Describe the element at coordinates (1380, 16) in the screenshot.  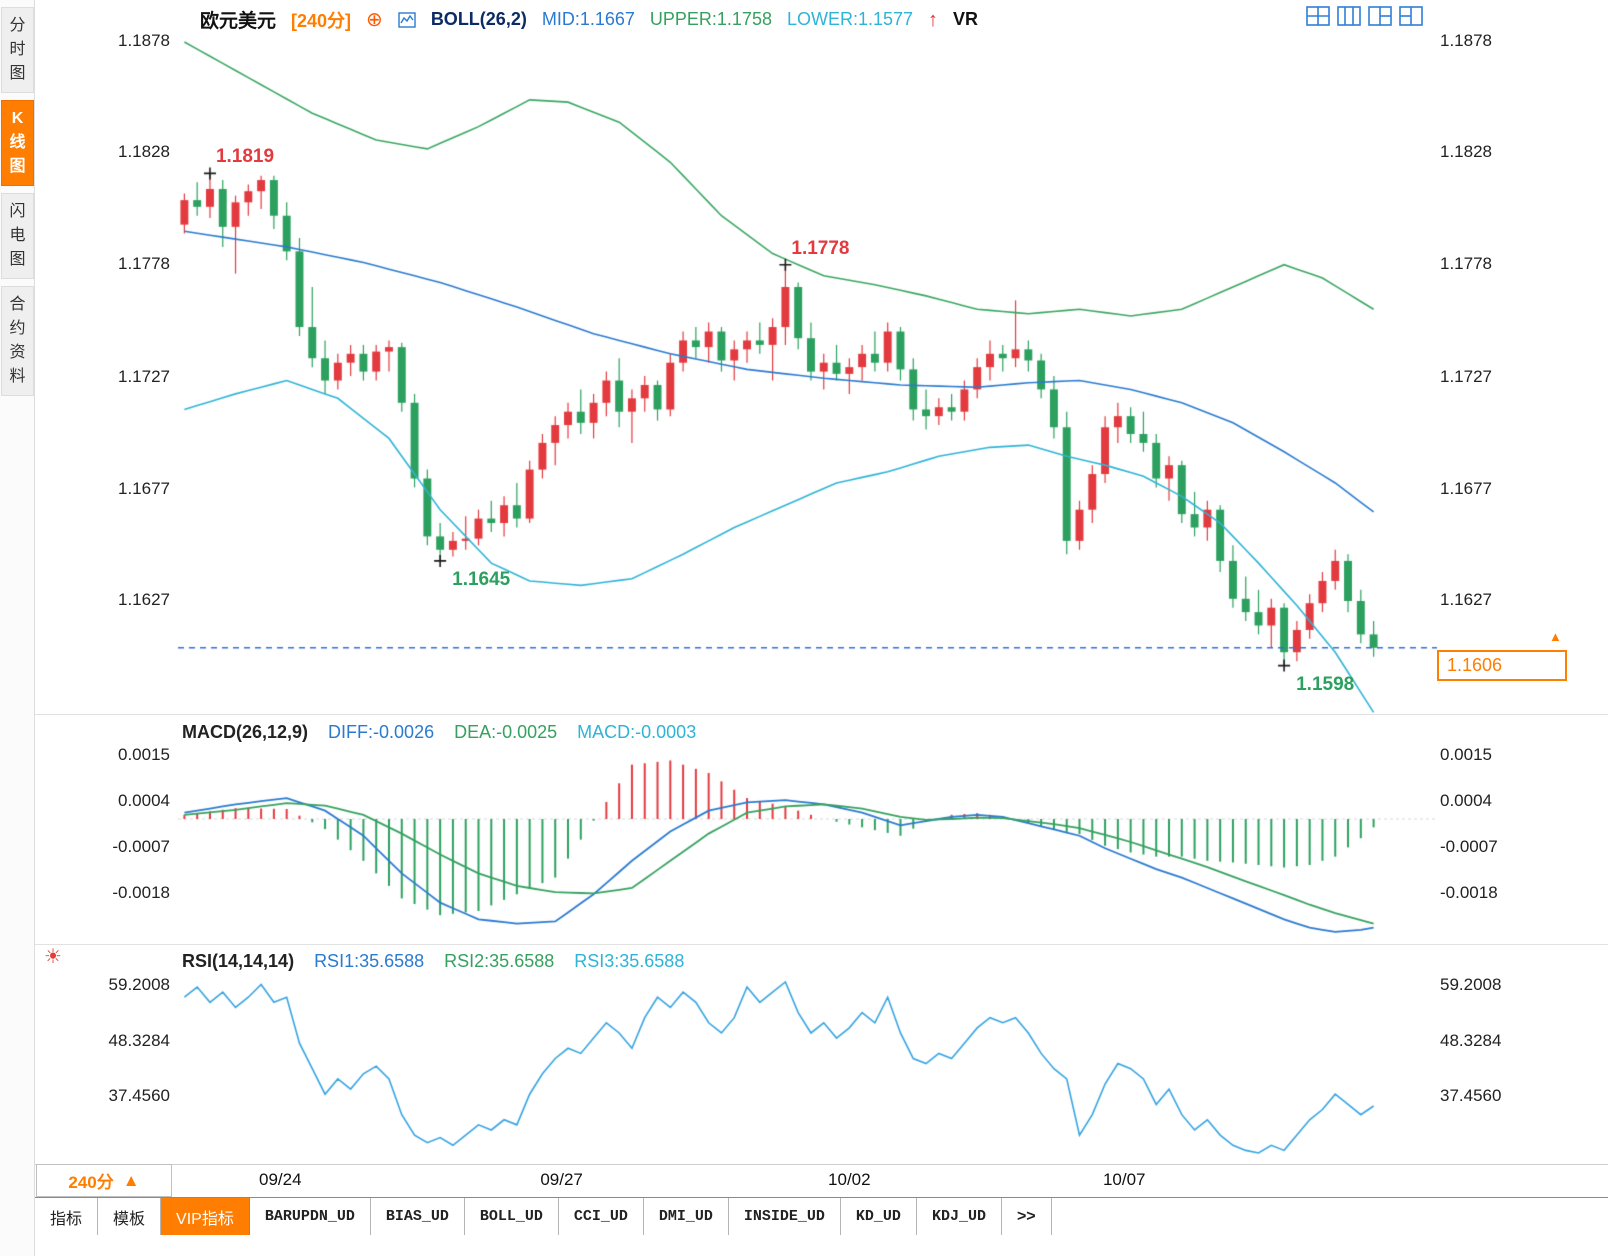
I see `layout-left-split-icon` at that location.